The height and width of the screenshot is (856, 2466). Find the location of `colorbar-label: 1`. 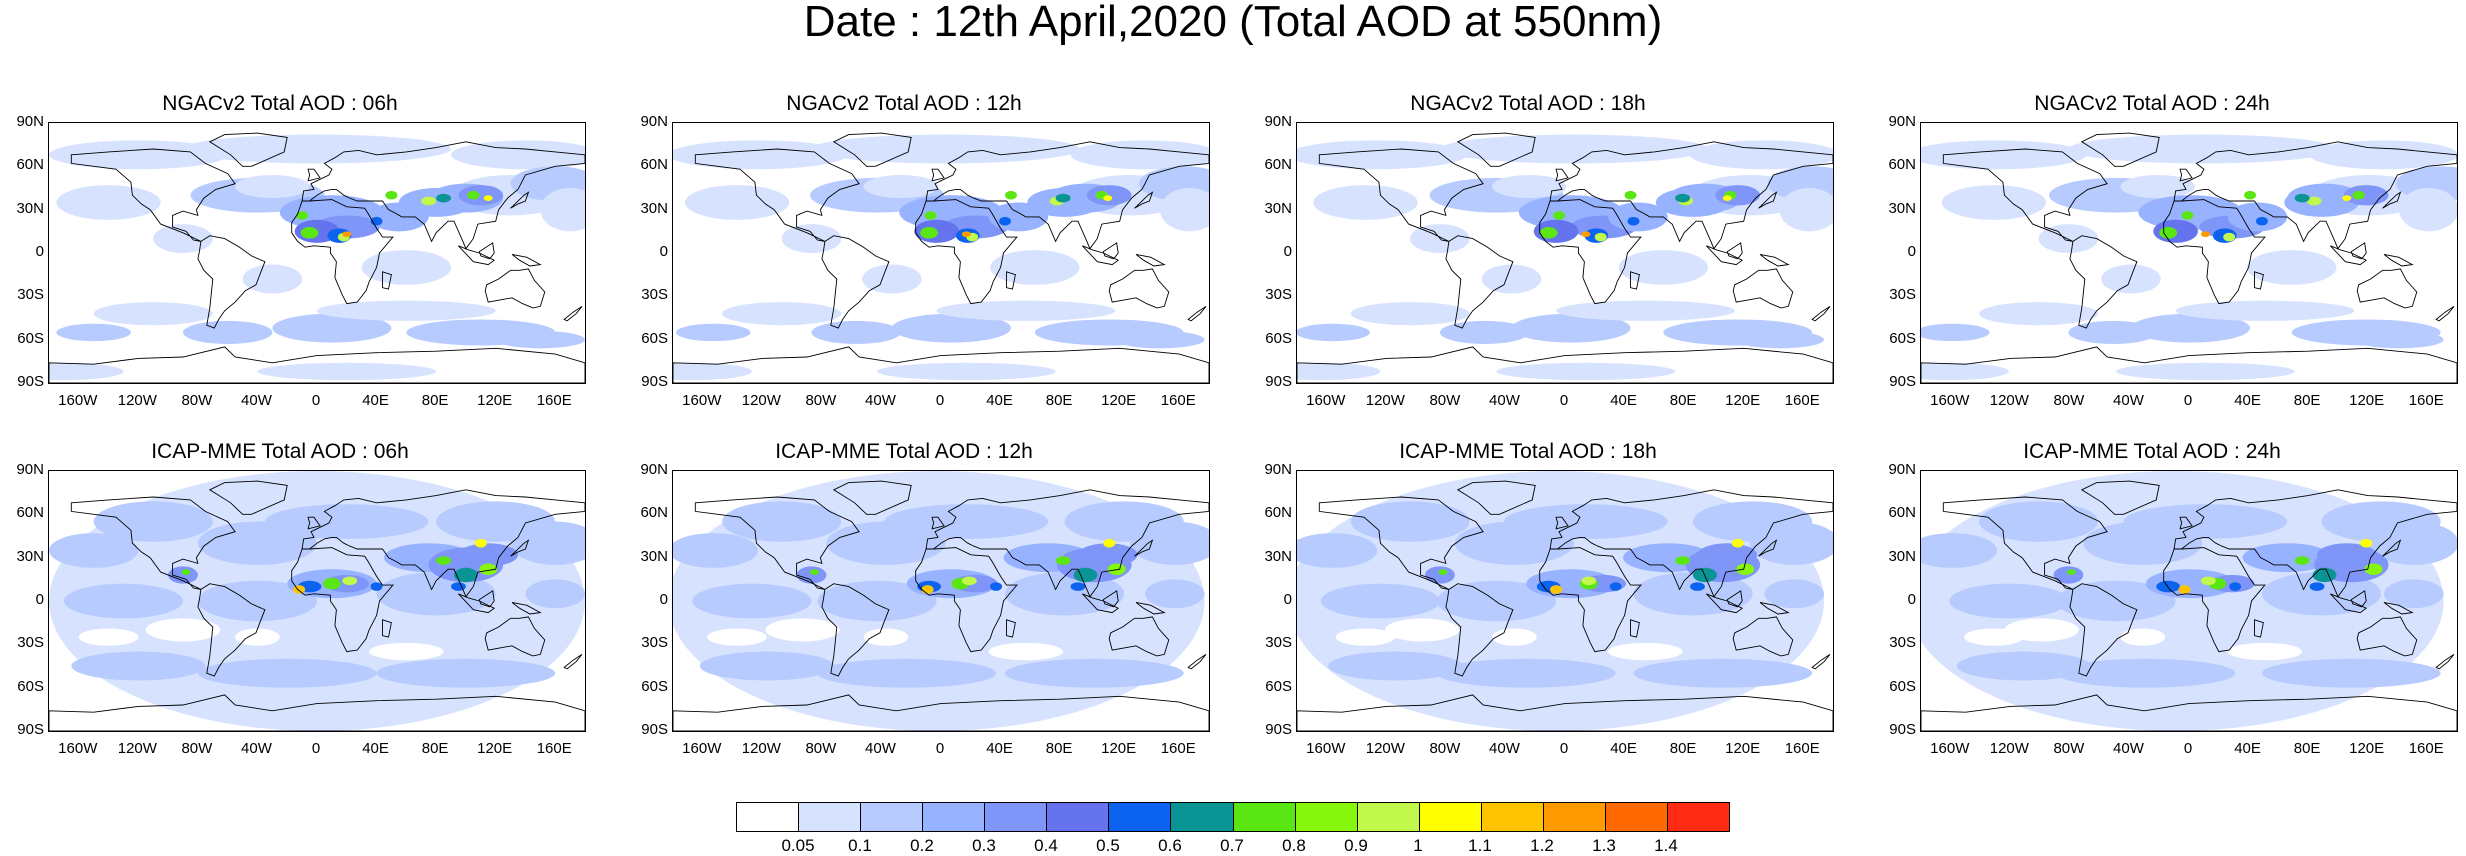

colorbar-label: 1 is located at coordinates (1418, 845).